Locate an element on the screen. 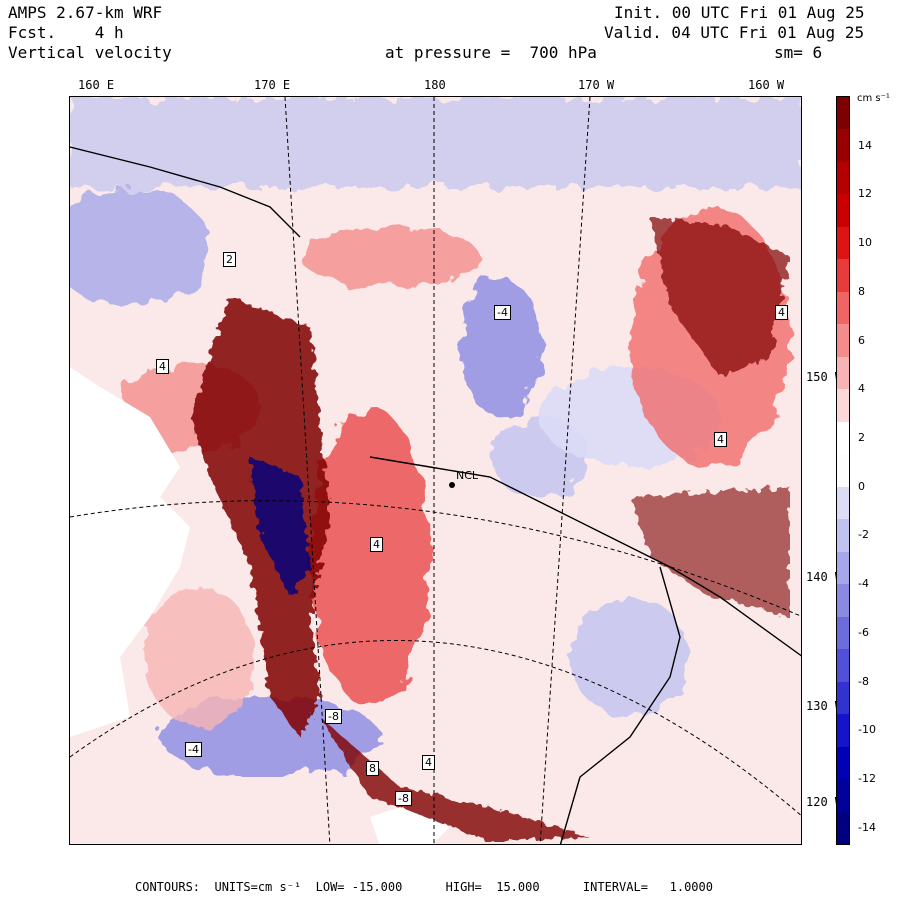 This screenshot has height=900, width=900. no-data-region-west is located at coordinates (130, 552).